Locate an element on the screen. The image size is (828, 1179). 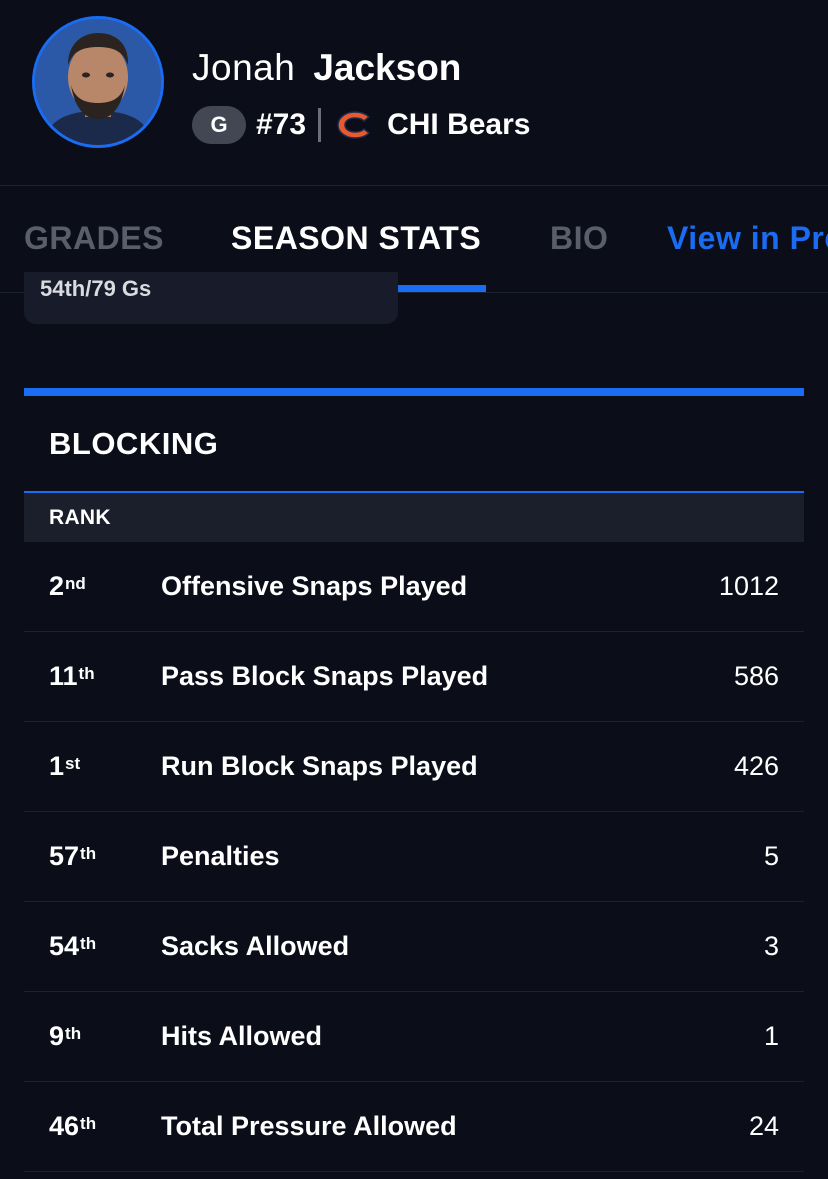
player-avatar is located at coordinates (98, 82).